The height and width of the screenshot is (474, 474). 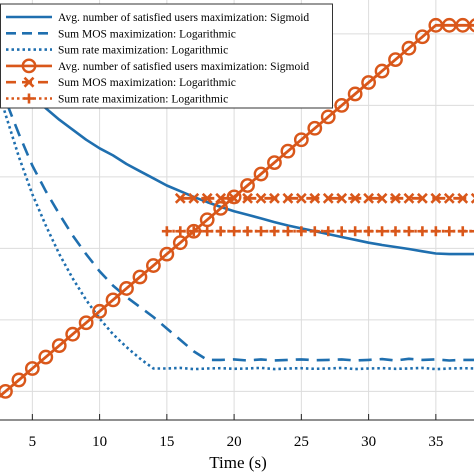 What do you see at coordinates (237, 462) in the screenshot?
I see `x-axis-label: Time (s)` at bounding box center [237, 462].